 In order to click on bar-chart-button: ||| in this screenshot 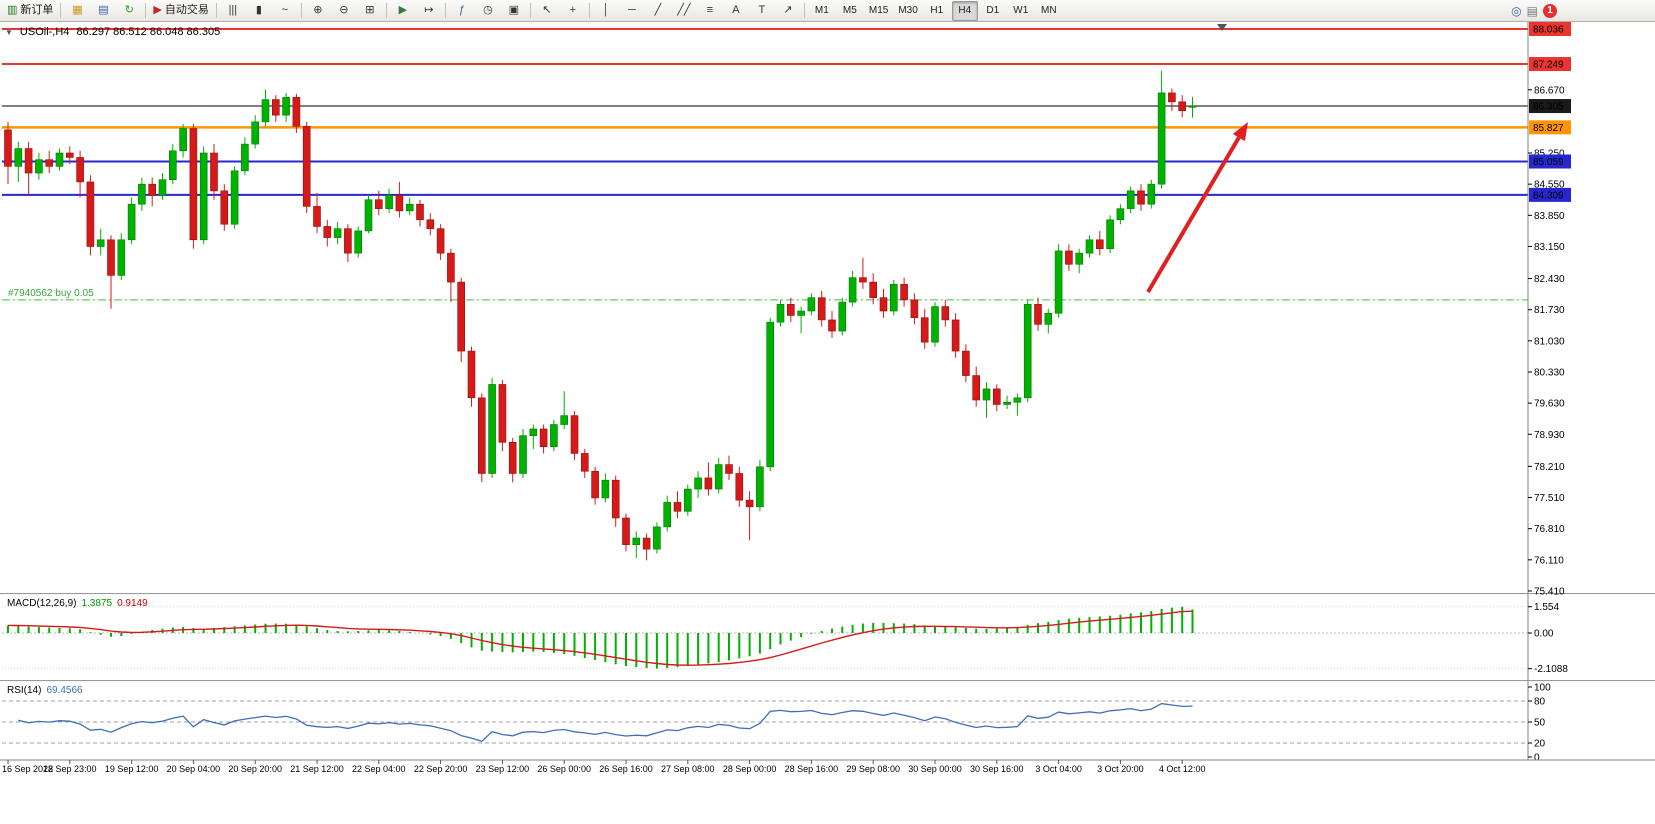, I will do `click(233, 11)`.